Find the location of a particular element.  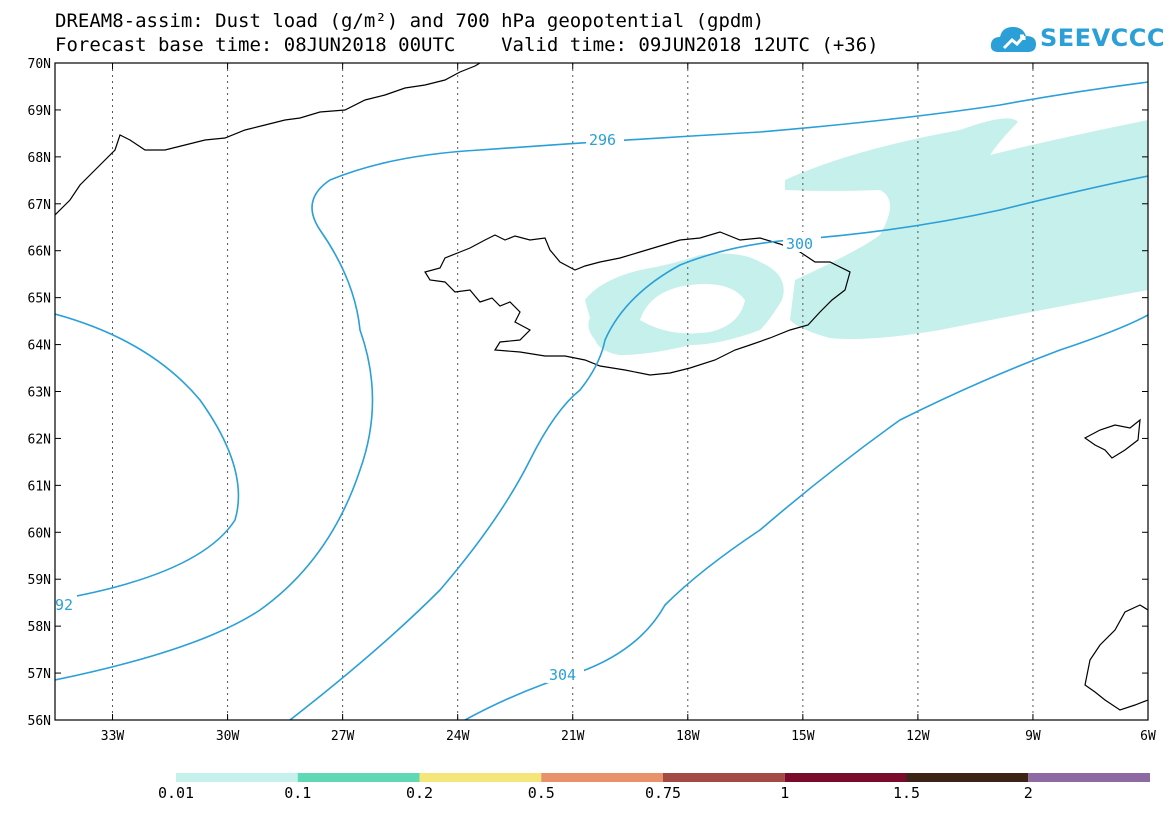

contour-label-300: 300 is located at coordinates (799, 244).